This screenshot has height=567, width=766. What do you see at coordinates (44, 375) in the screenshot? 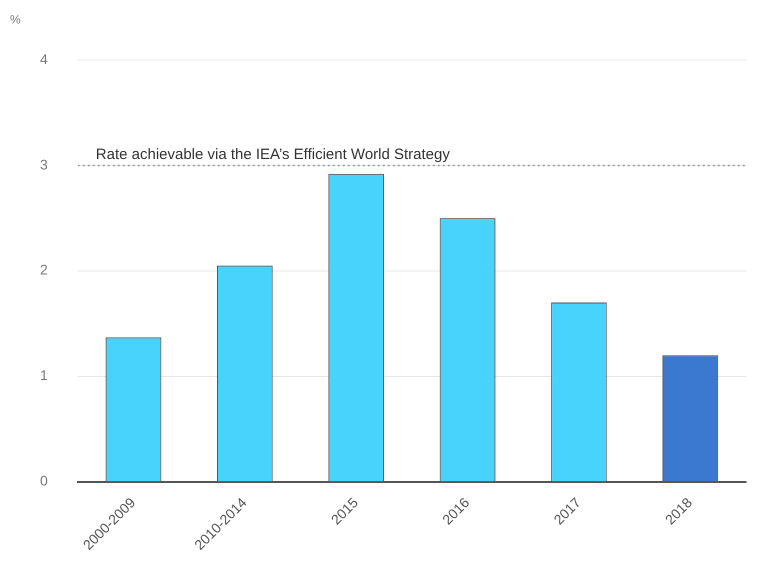
I see `y-tick-label: 1` at bounding box center [44, 375].